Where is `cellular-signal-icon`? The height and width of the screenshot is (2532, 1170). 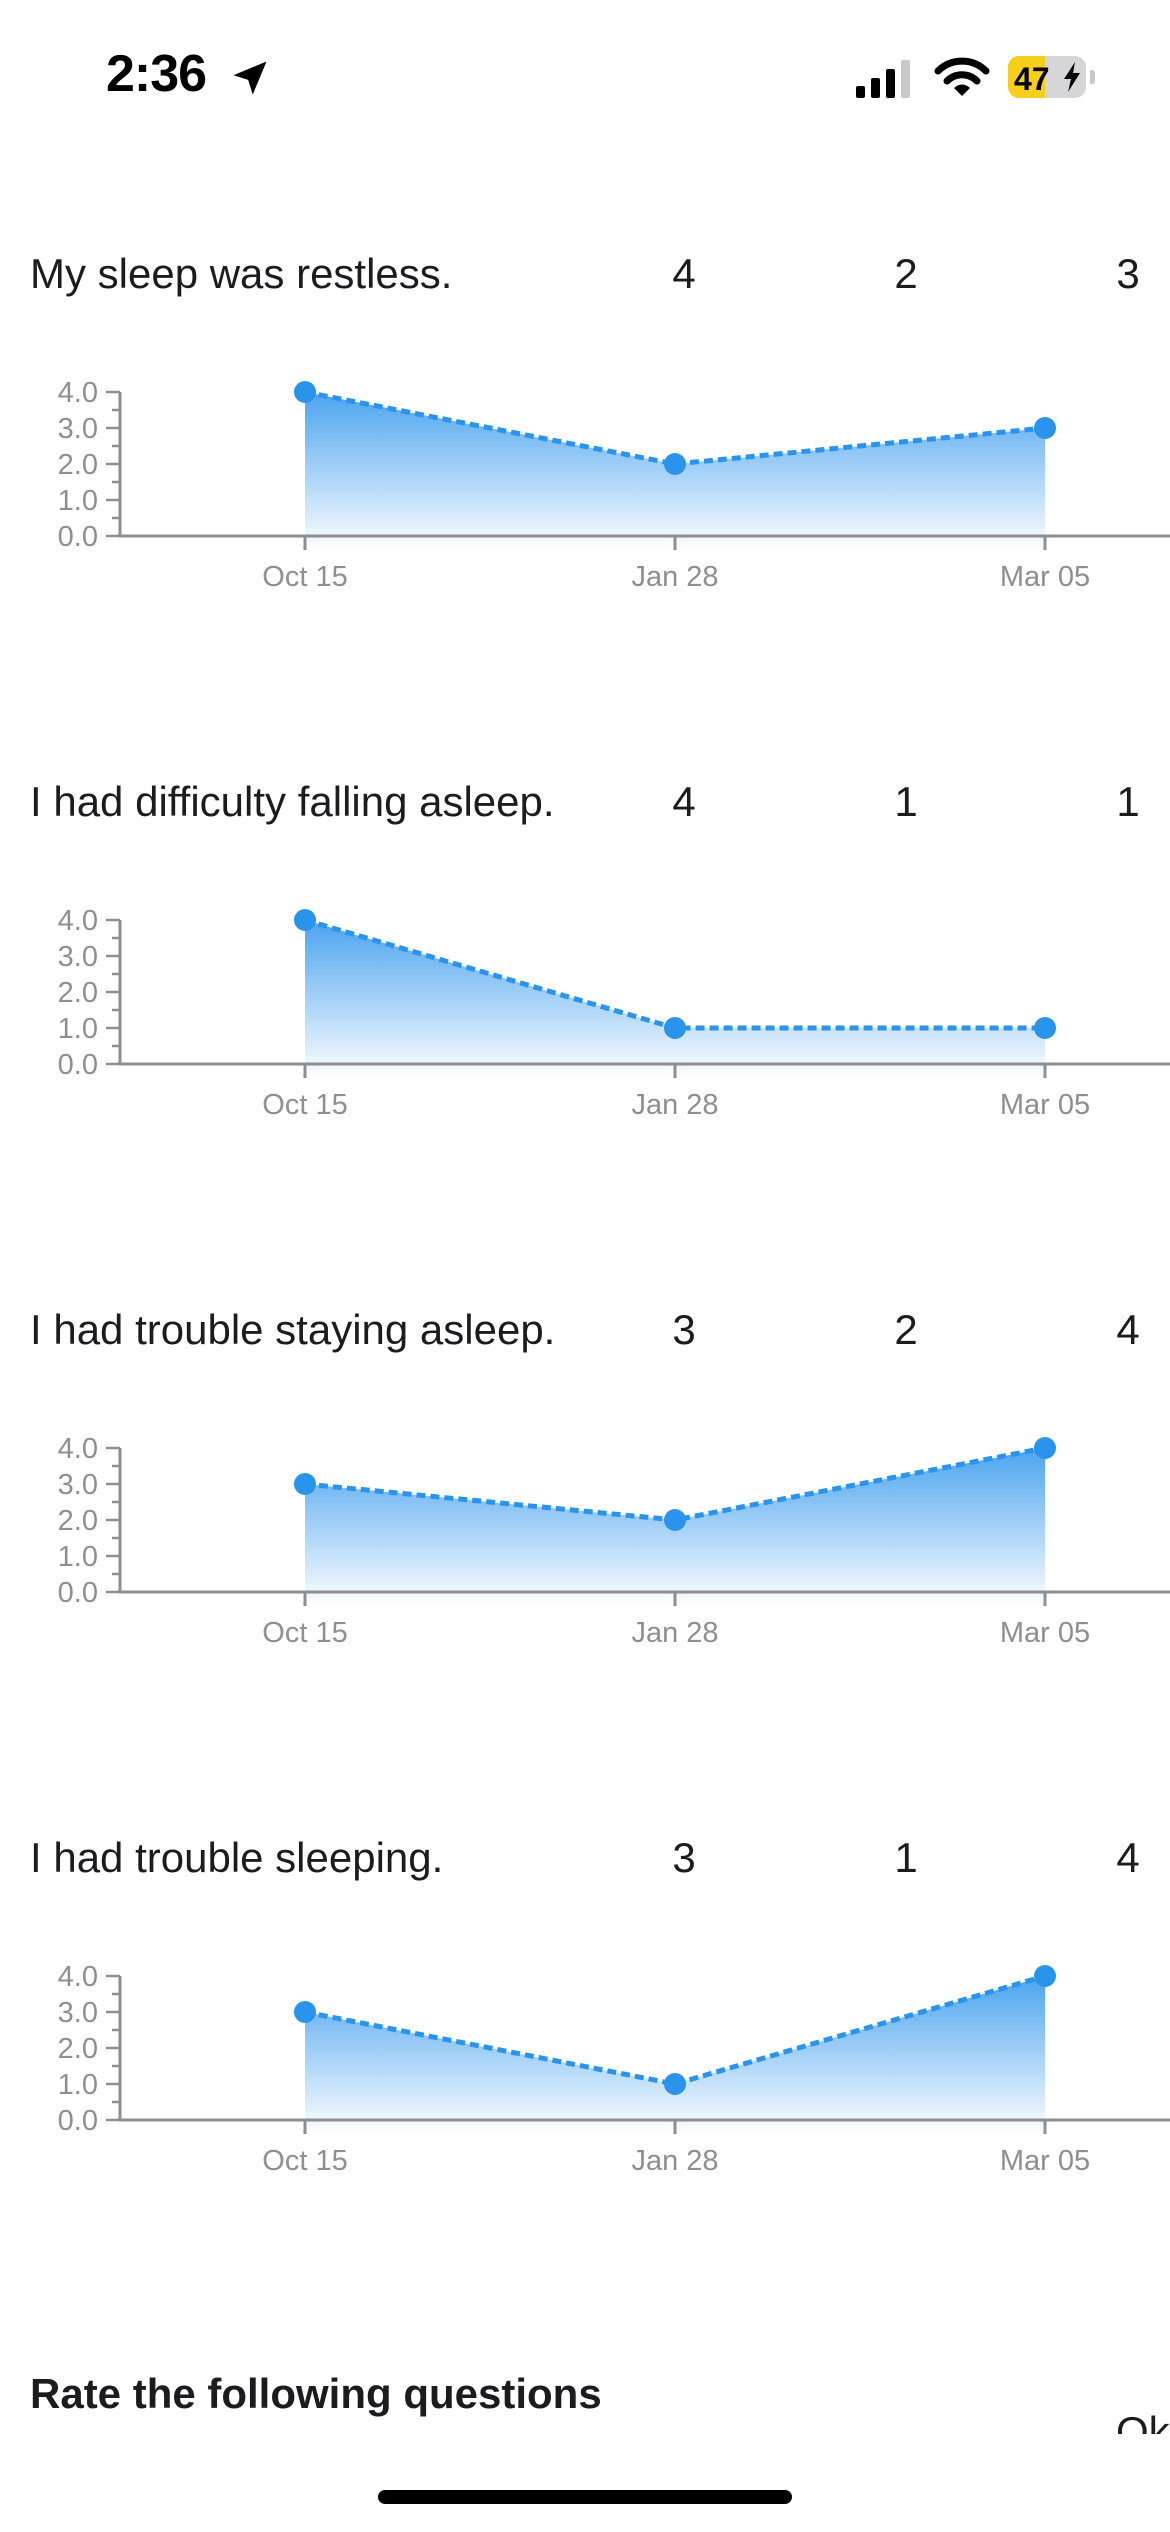
cellular-signal-icon is located at coordinates (883, 79).